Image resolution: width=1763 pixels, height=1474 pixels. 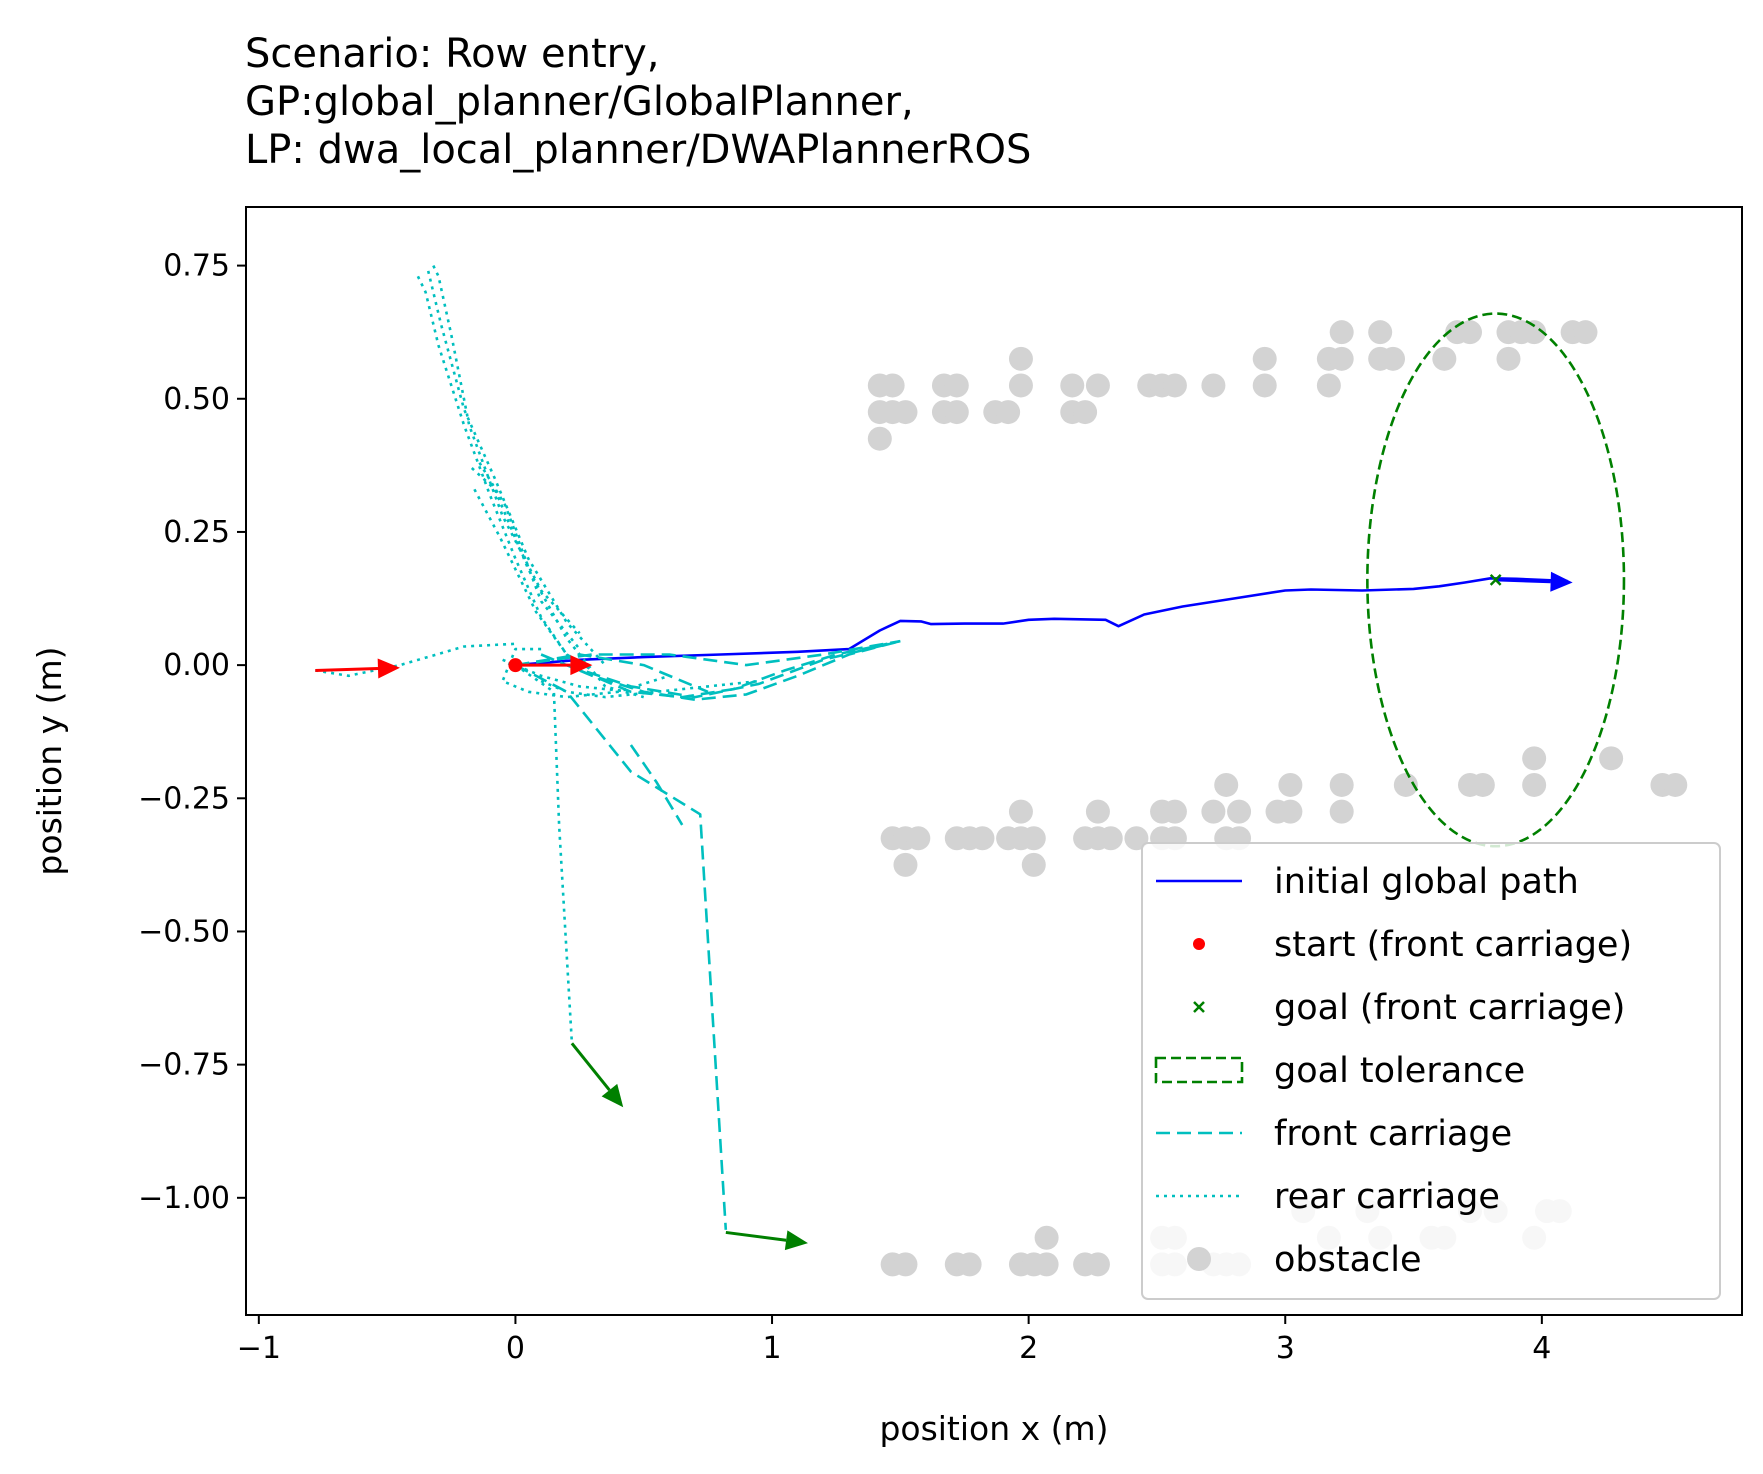 What do you see at coordinates (515, 665) in the screenshot?
I see `start-marker` at bounding box center [515, 665].